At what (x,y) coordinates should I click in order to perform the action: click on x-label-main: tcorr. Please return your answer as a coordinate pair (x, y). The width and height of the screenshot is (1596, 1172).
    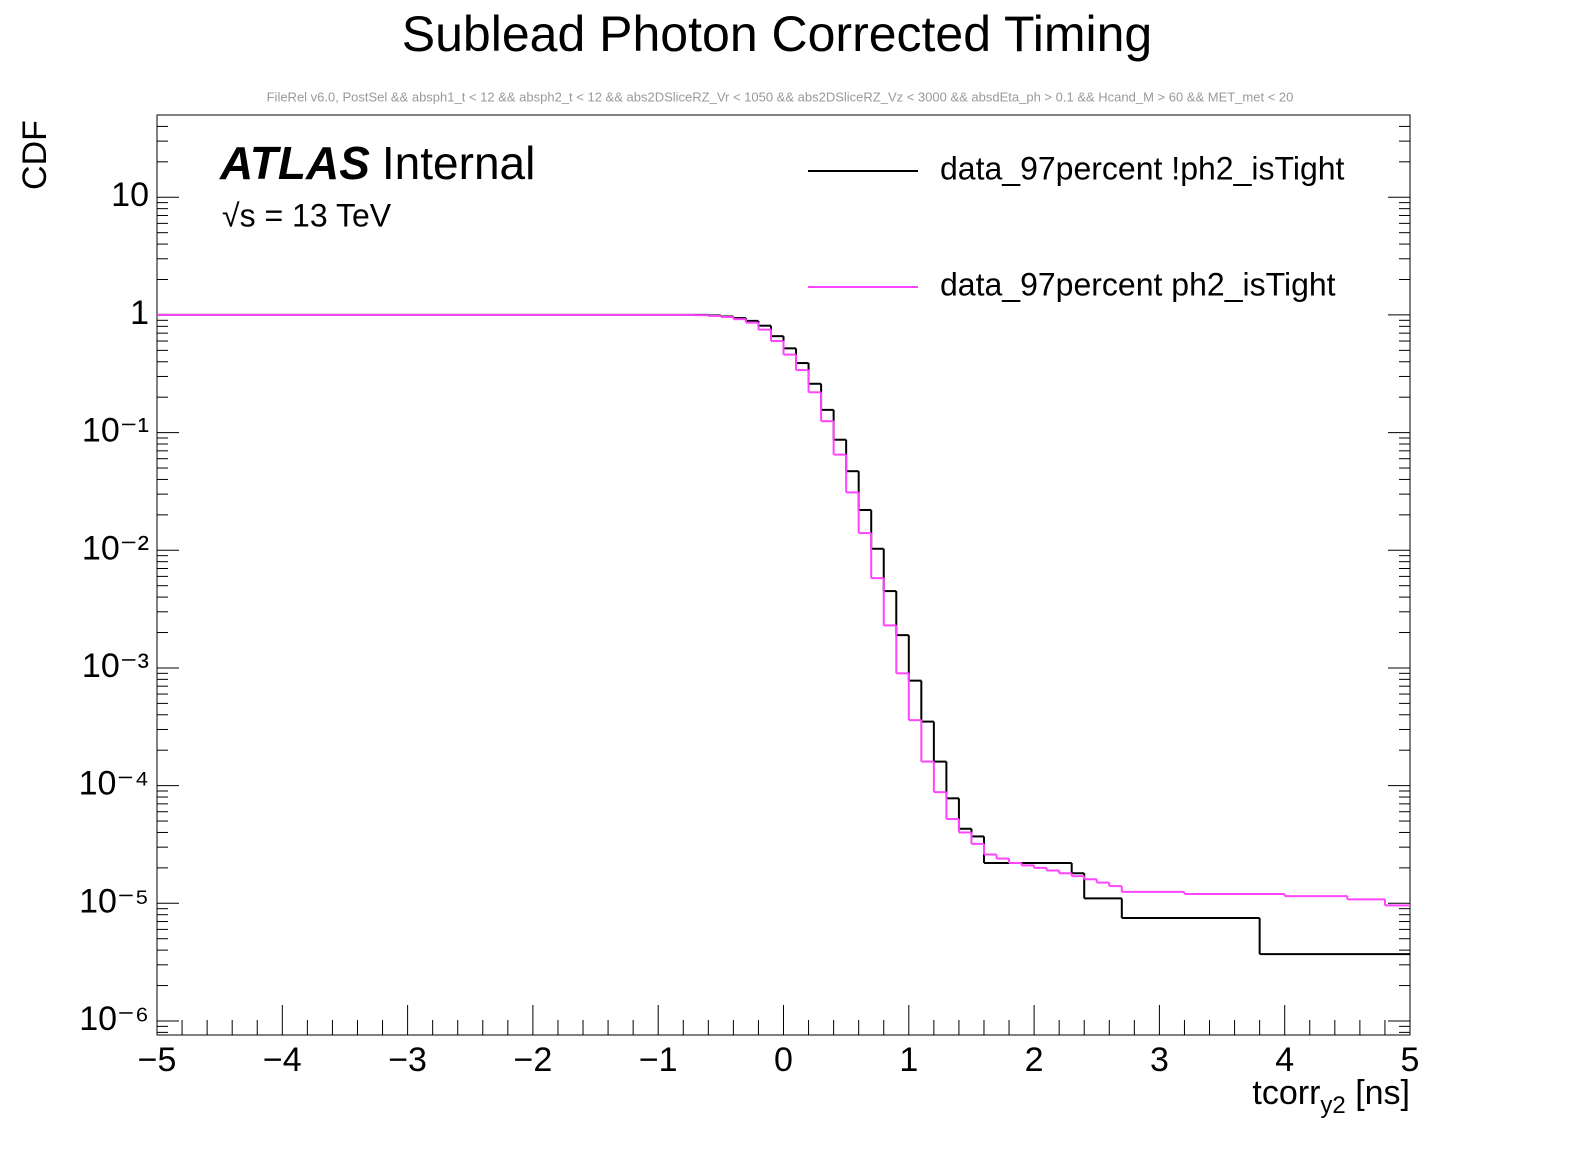
    Looking at the image, I should click on (1286, 1093).